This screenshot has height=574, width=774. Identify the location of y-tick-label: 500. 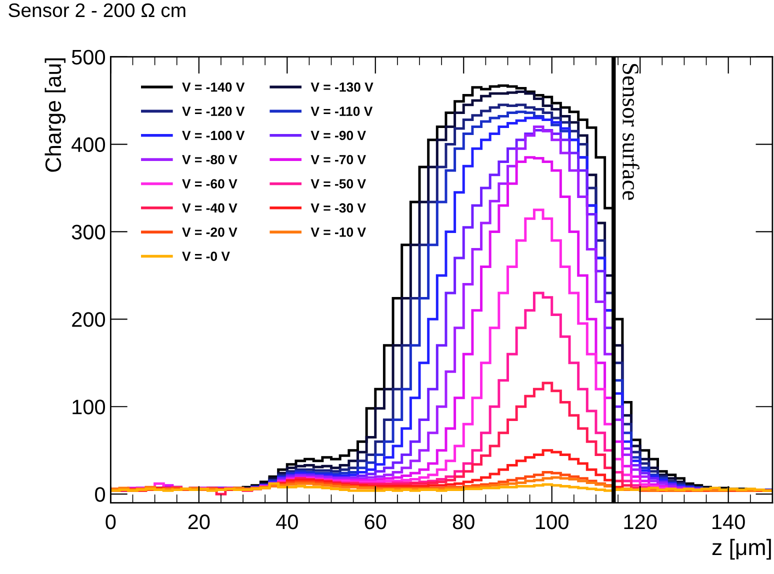
(89, 57).